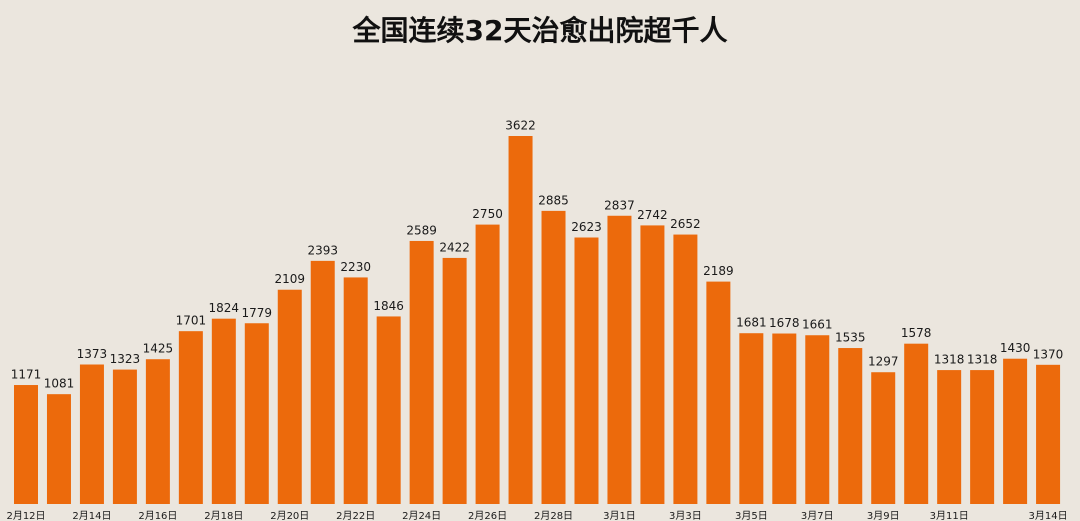 The height and width of the screenshot is (521, 1080). Describe the element at coordinates (553, 515) in the screenshot. I see `x-tick-label: 2月28日` at that location.